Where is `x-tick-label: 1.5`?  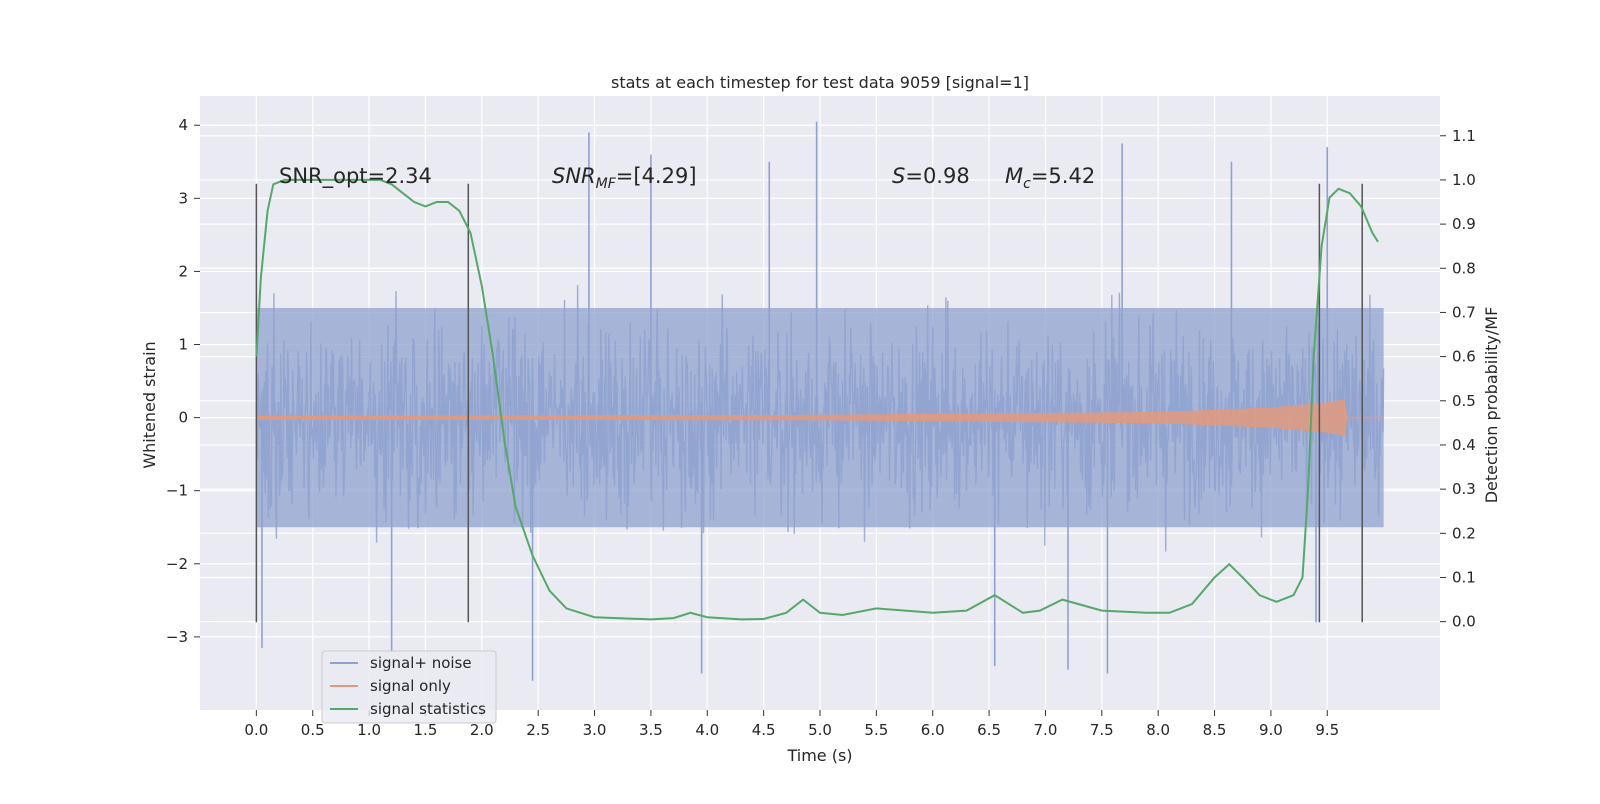
x-tick-label: 1.5 is located at coordinates (426, 730).